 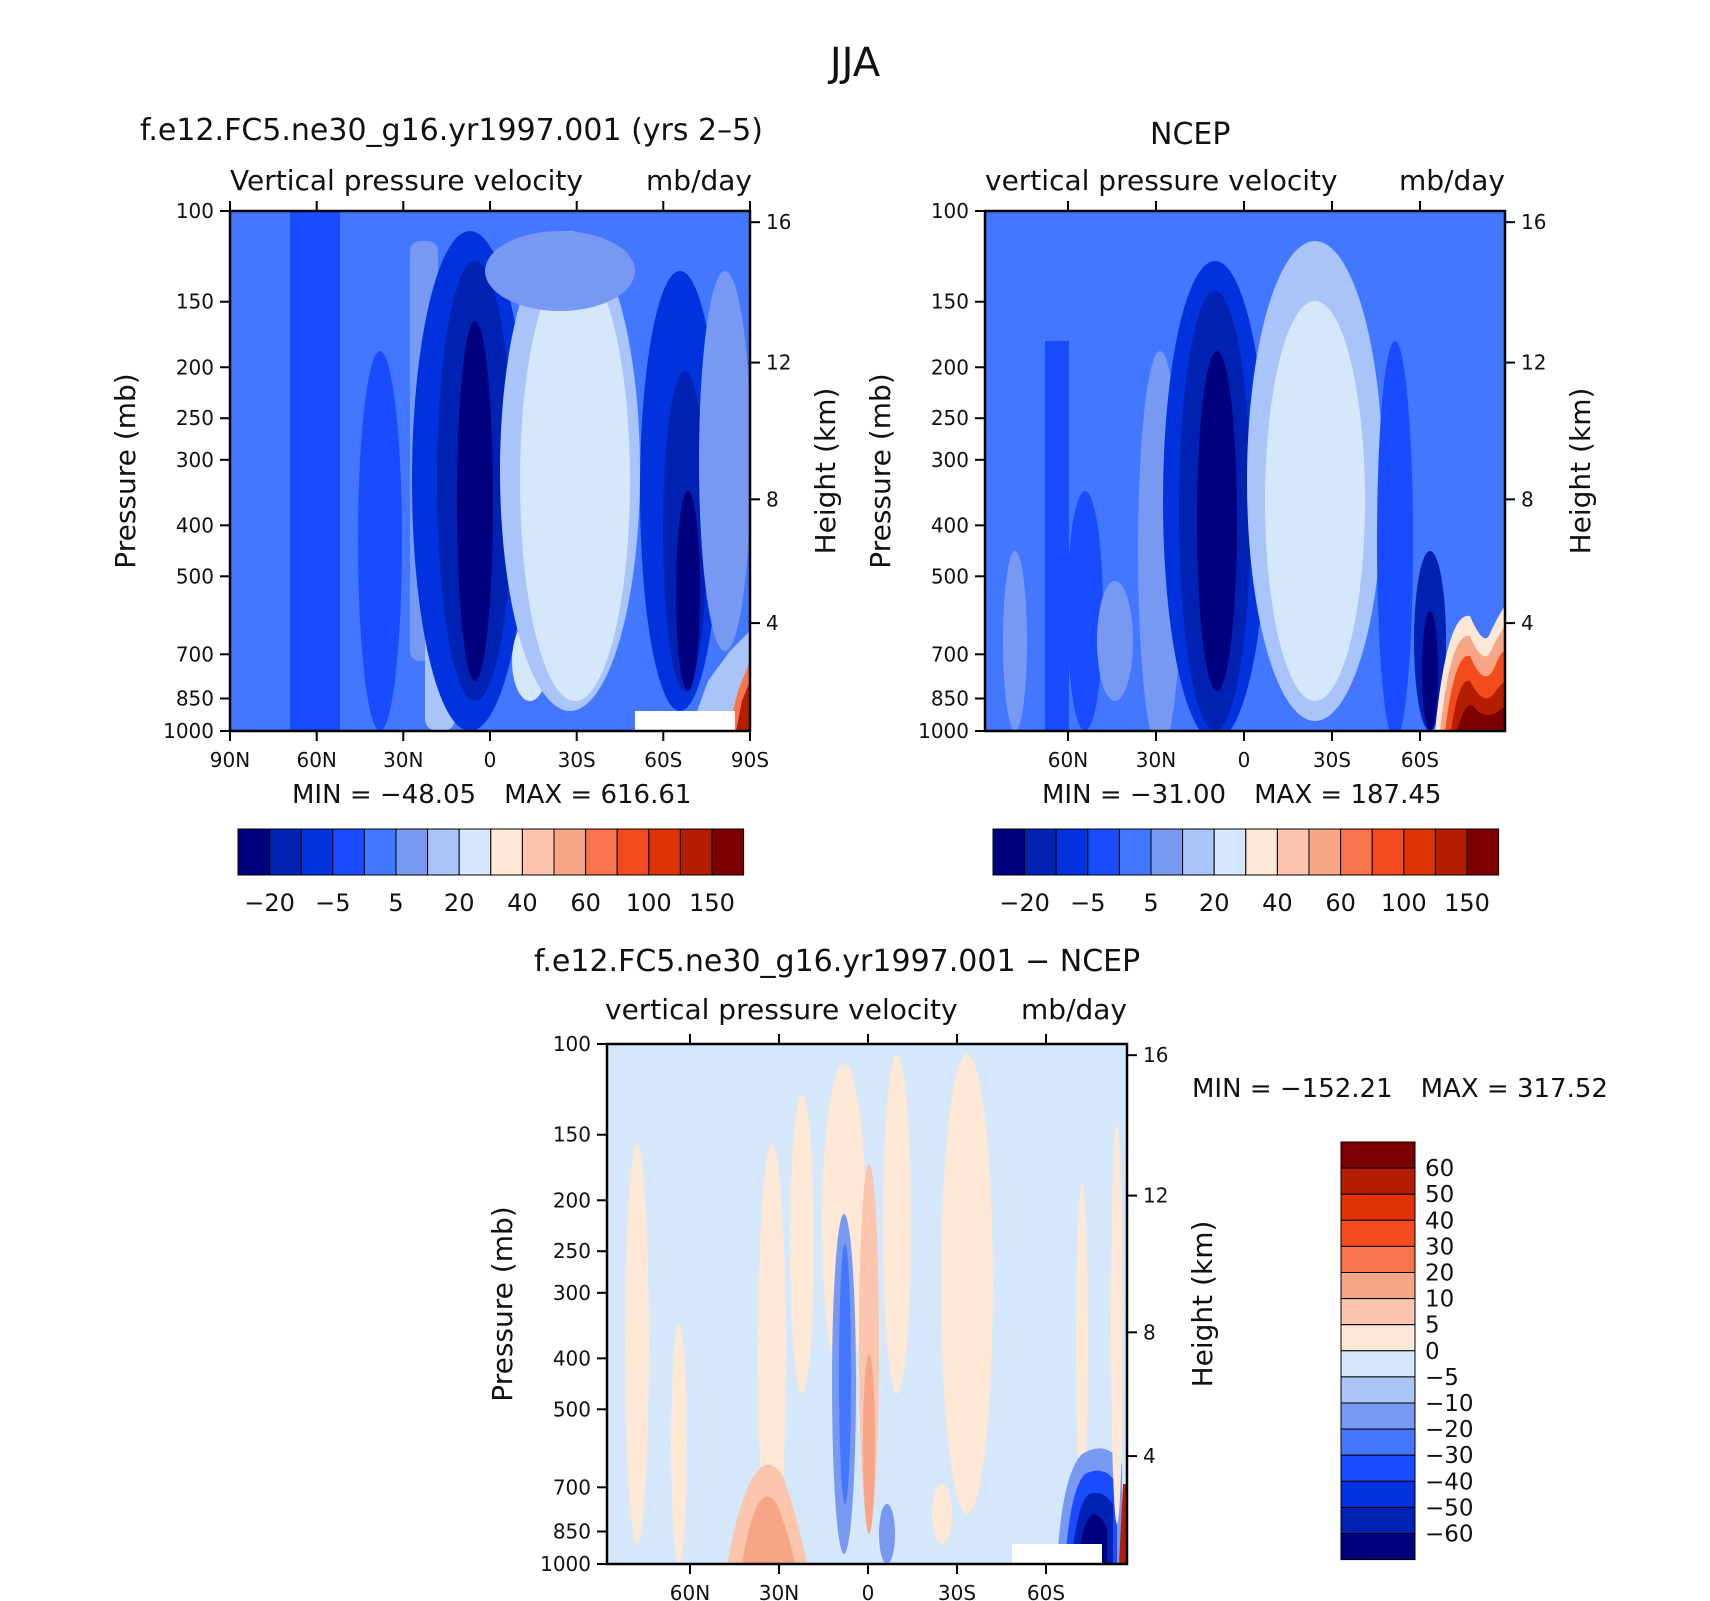 What do you see at coordinates (1087, 903) in the screenshot?
I see `panel2-colorbar-label: −5` at bounding box center [1087, 903].